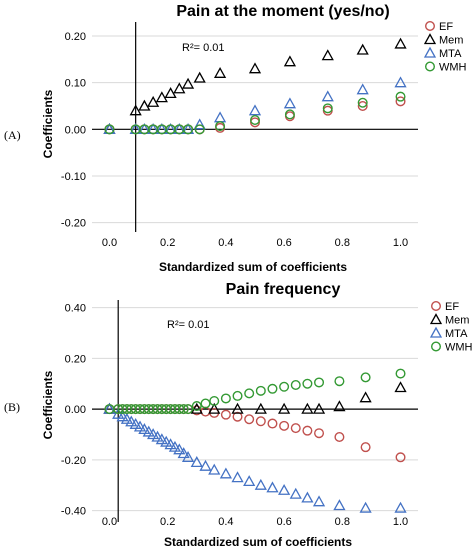 Image resolution: width=476 pixels, height=550 pixels. Describe the element at coordinates (75, 37) in the screenshot. I see `y-tick-label: 0.20` at that location.